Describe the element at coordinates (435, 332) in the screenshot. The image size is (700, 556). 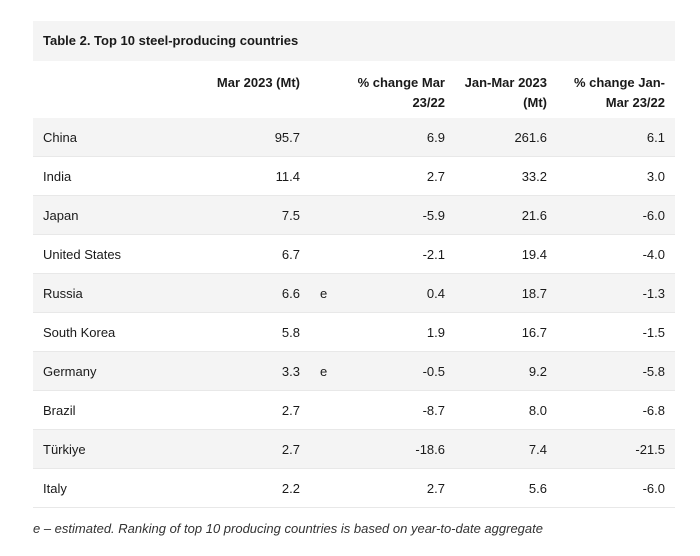
I see `change-mar-value: 1.9` at that location.